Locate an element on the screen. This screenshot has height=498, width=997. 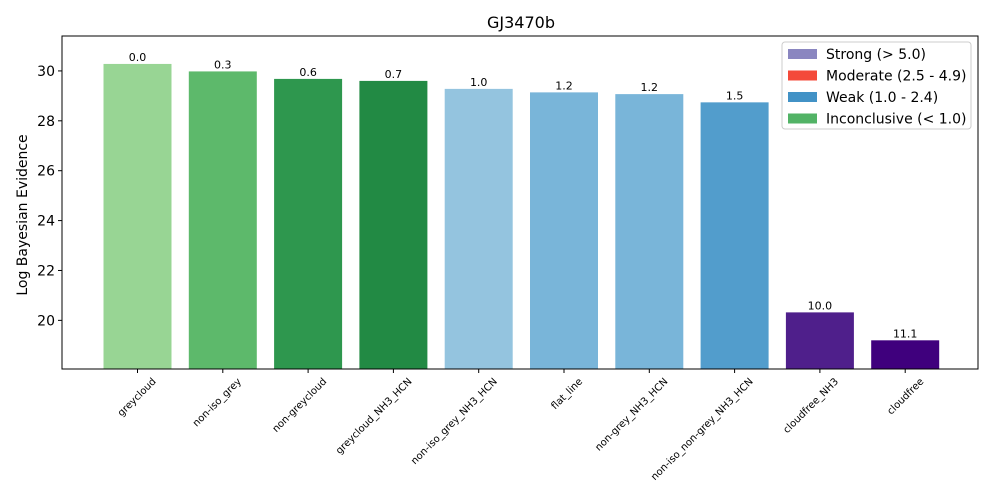
legend-entry-label: Inconclusive (< 1.0) is located at coordinates (896, 120).